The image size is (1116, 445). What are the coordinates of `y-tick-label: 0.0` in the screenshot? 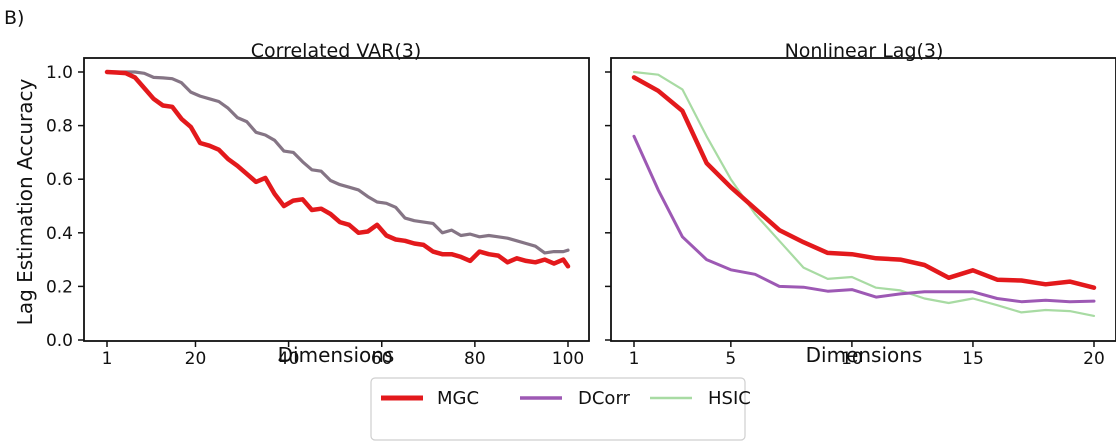 It's located at (59, 341).